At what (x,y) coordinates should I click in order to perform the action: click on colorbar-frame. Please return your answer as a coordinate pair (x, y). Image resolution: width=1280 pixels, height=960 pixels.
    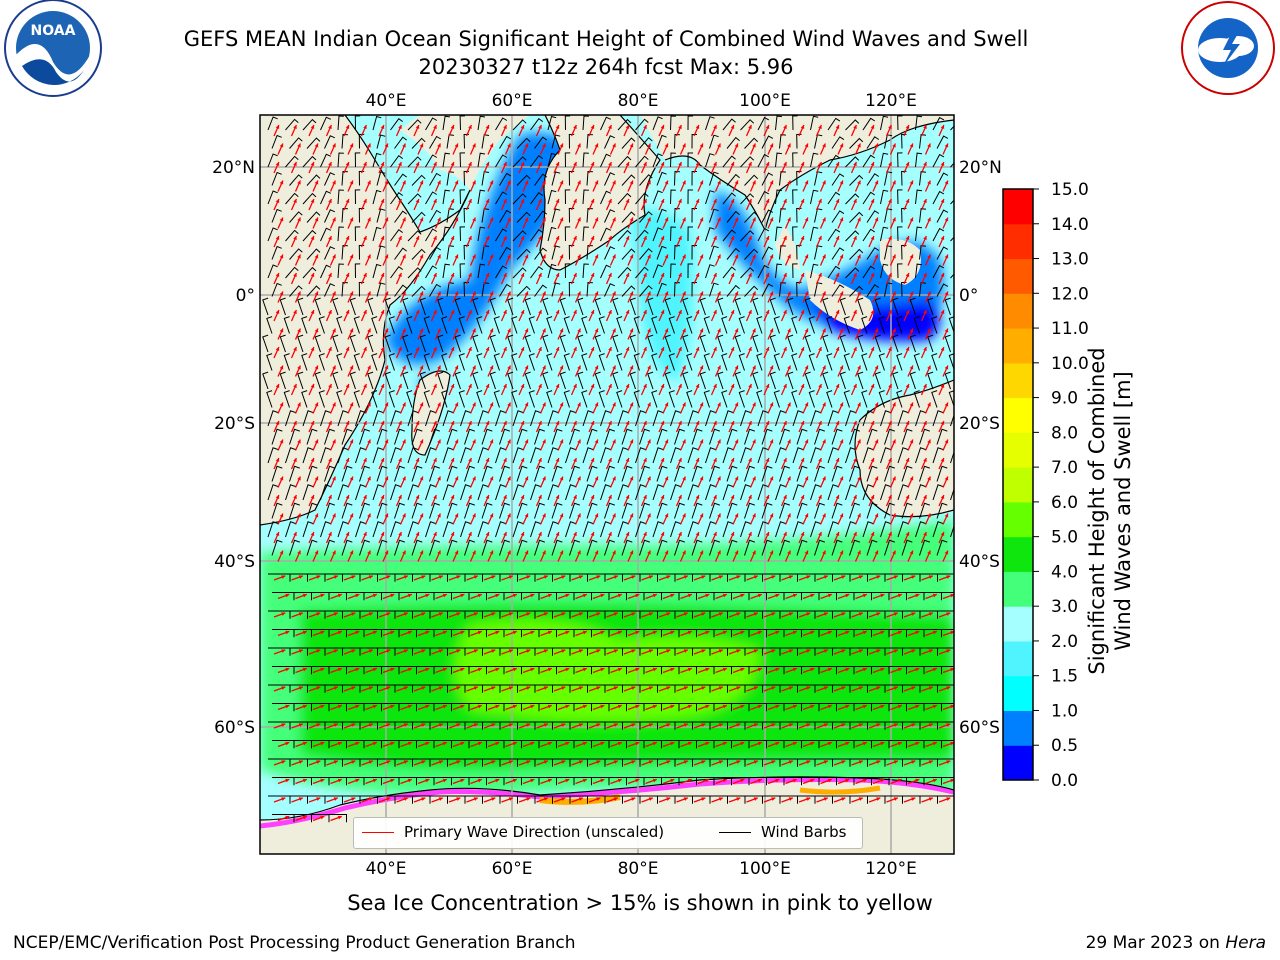
    Looking at the image, I should click on (1018, 484).